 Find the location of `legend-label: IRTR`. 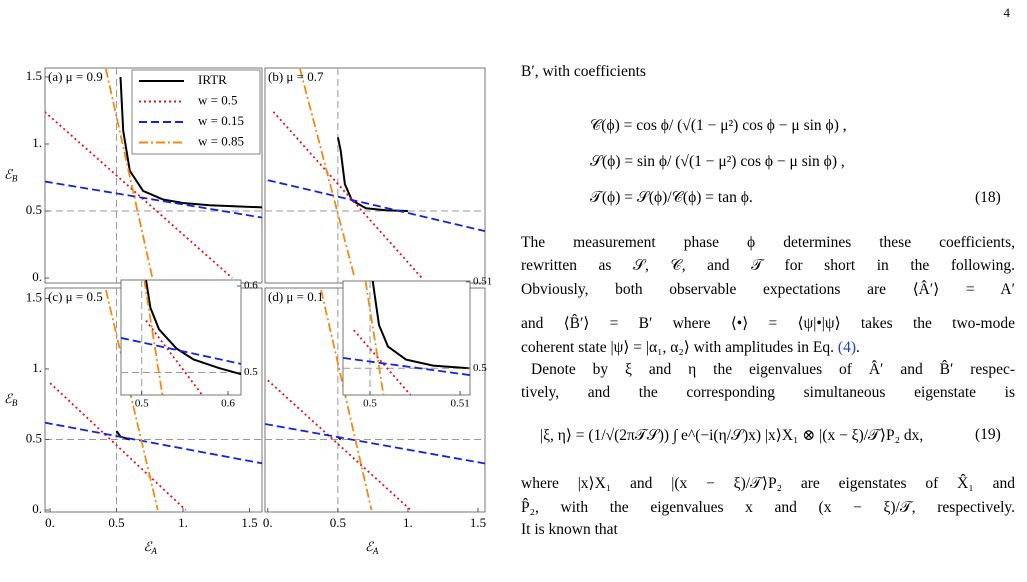

legend-label: IRTR is located at coordinates (212, 79).